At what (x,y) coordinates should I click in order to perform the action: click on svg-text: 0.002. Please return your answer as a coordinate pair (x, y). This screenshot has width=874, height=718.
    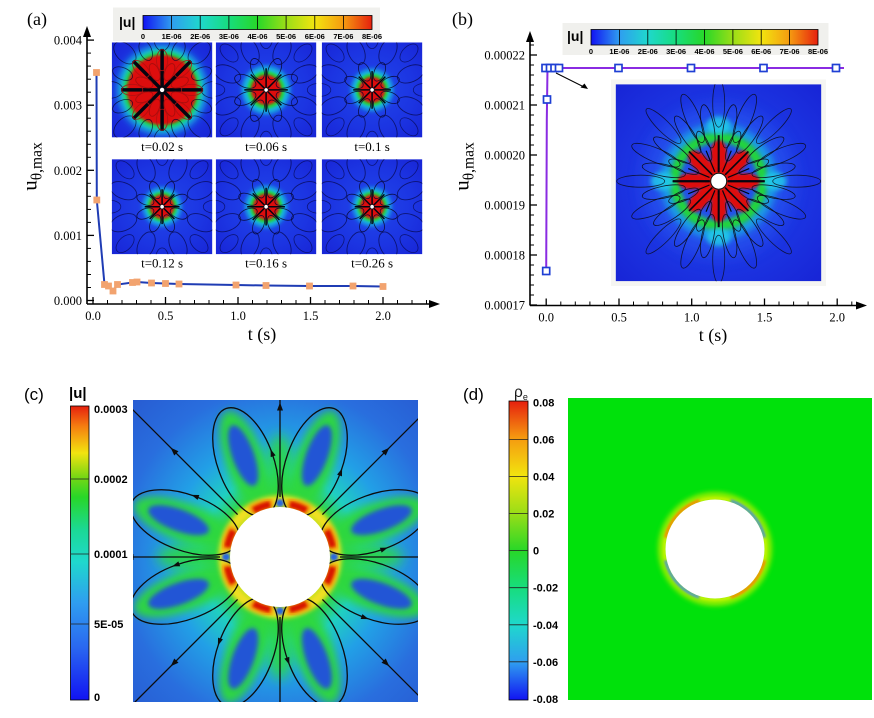
    Looking at the image, I should click on (68, 171).